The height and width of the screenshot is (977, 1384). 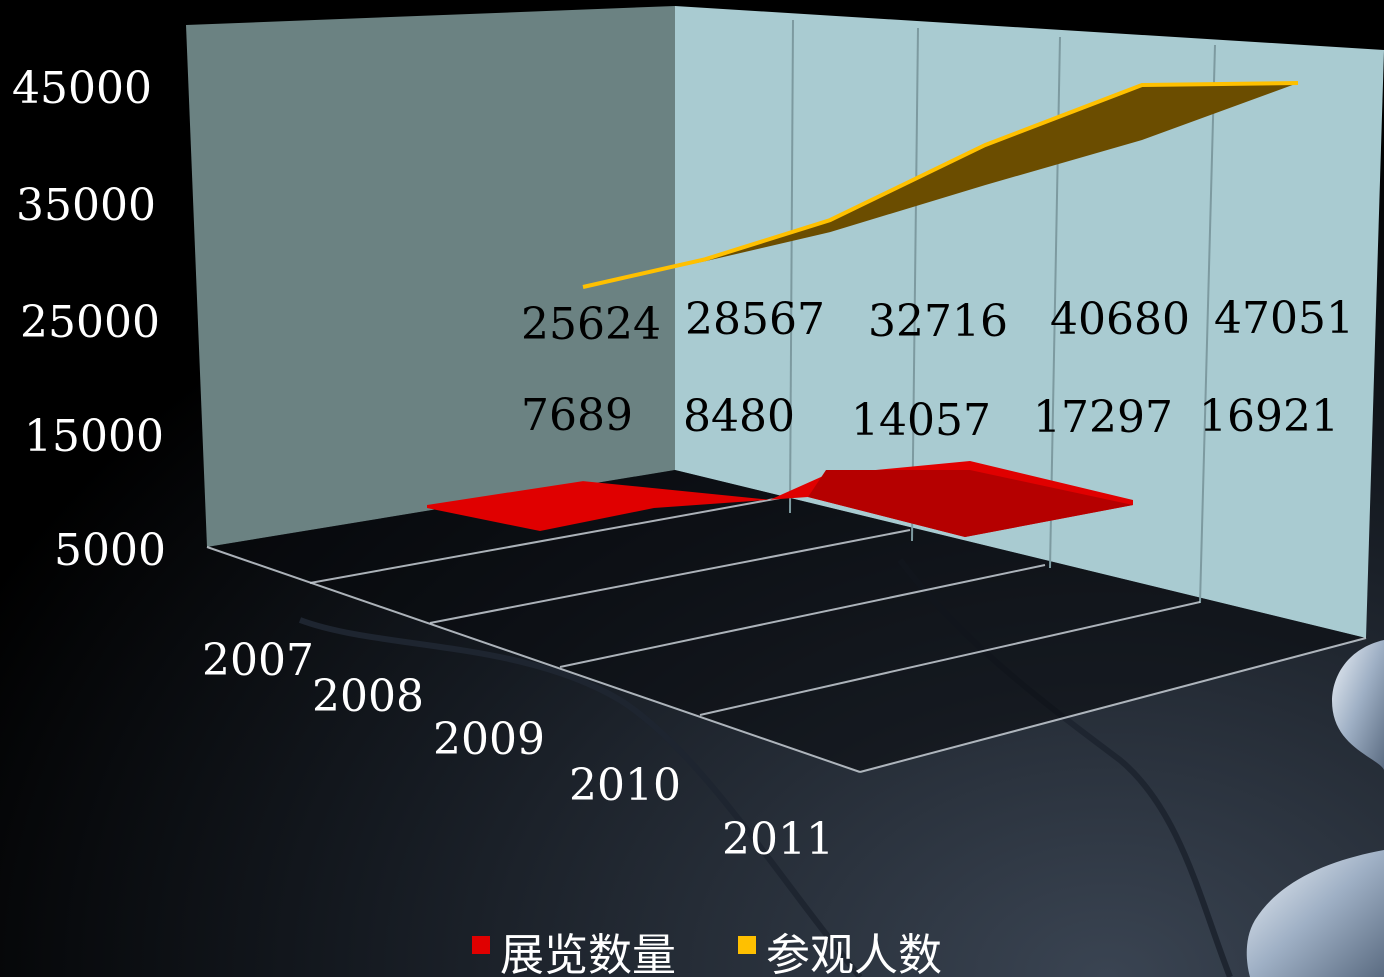 I want to click on y-axis: 45000 35000 25000 15000 5000, so click(x=89, y=319).